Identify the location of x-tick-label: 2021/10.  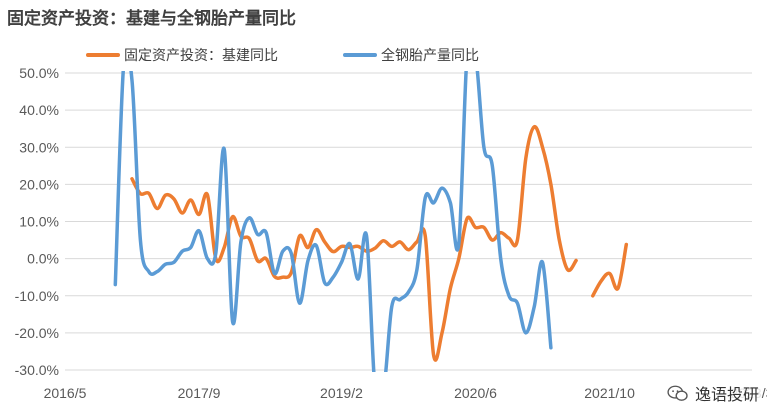
(609, 393).